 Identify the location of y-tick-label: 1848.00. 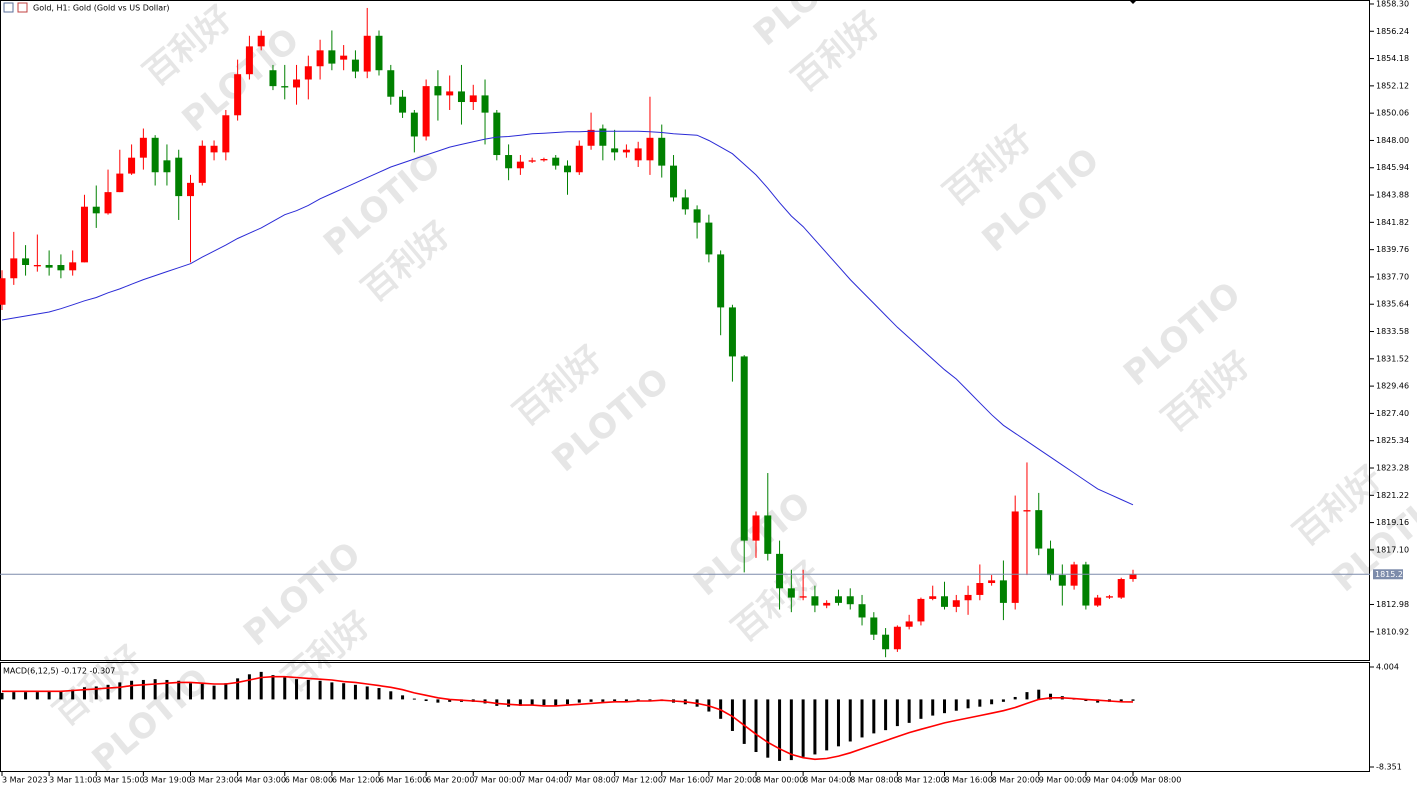
(1392, 140).